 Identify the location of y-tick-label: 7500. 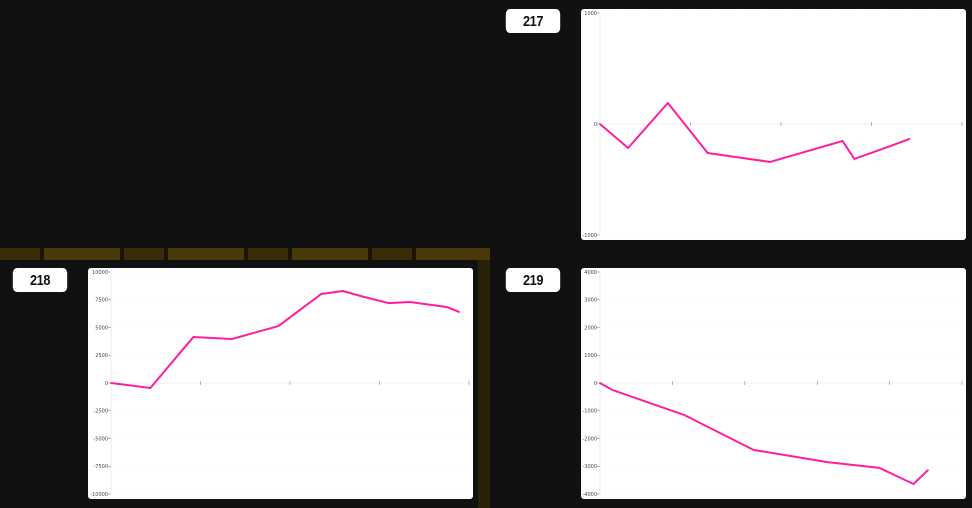
(101, 301).